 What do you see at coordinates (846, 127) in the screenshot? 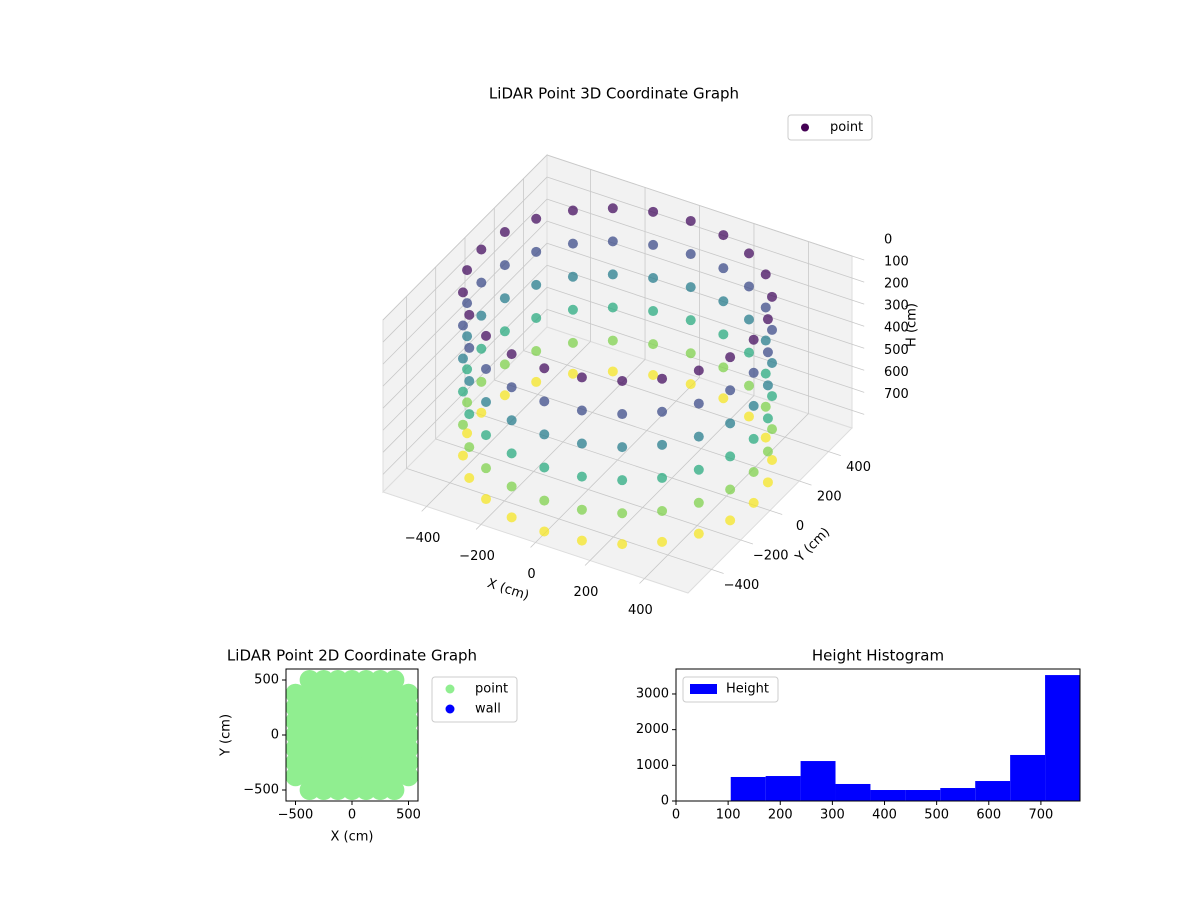
I see `legend-label: point` at bounding box center [846, 127].